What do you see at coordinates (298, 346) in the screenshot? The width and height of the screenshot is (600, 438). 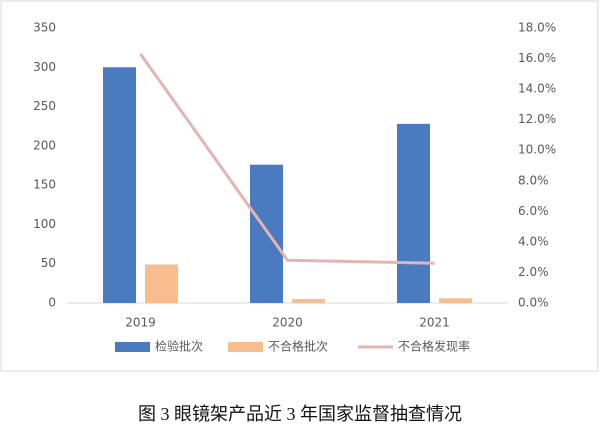 I see `legend-label: 不合格批次` at bounding box center [298, 346].